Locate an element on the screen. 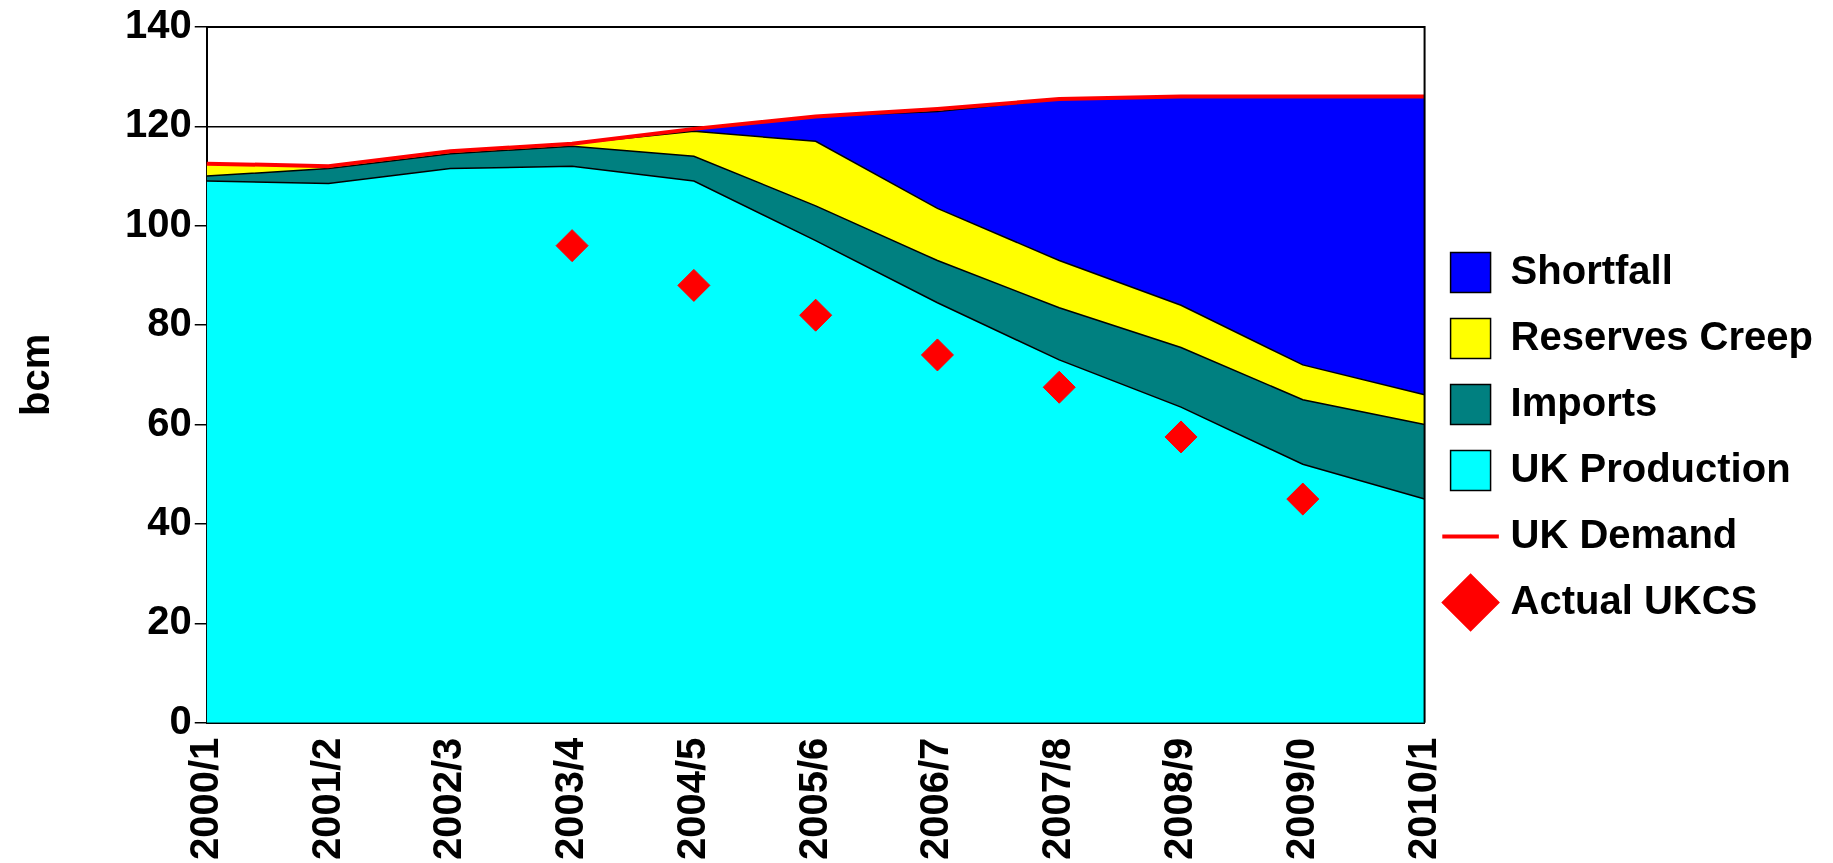 This screenshot has height=863, width=1833. legend-label: Actual UKCS is located at coordinates (1634, 599).